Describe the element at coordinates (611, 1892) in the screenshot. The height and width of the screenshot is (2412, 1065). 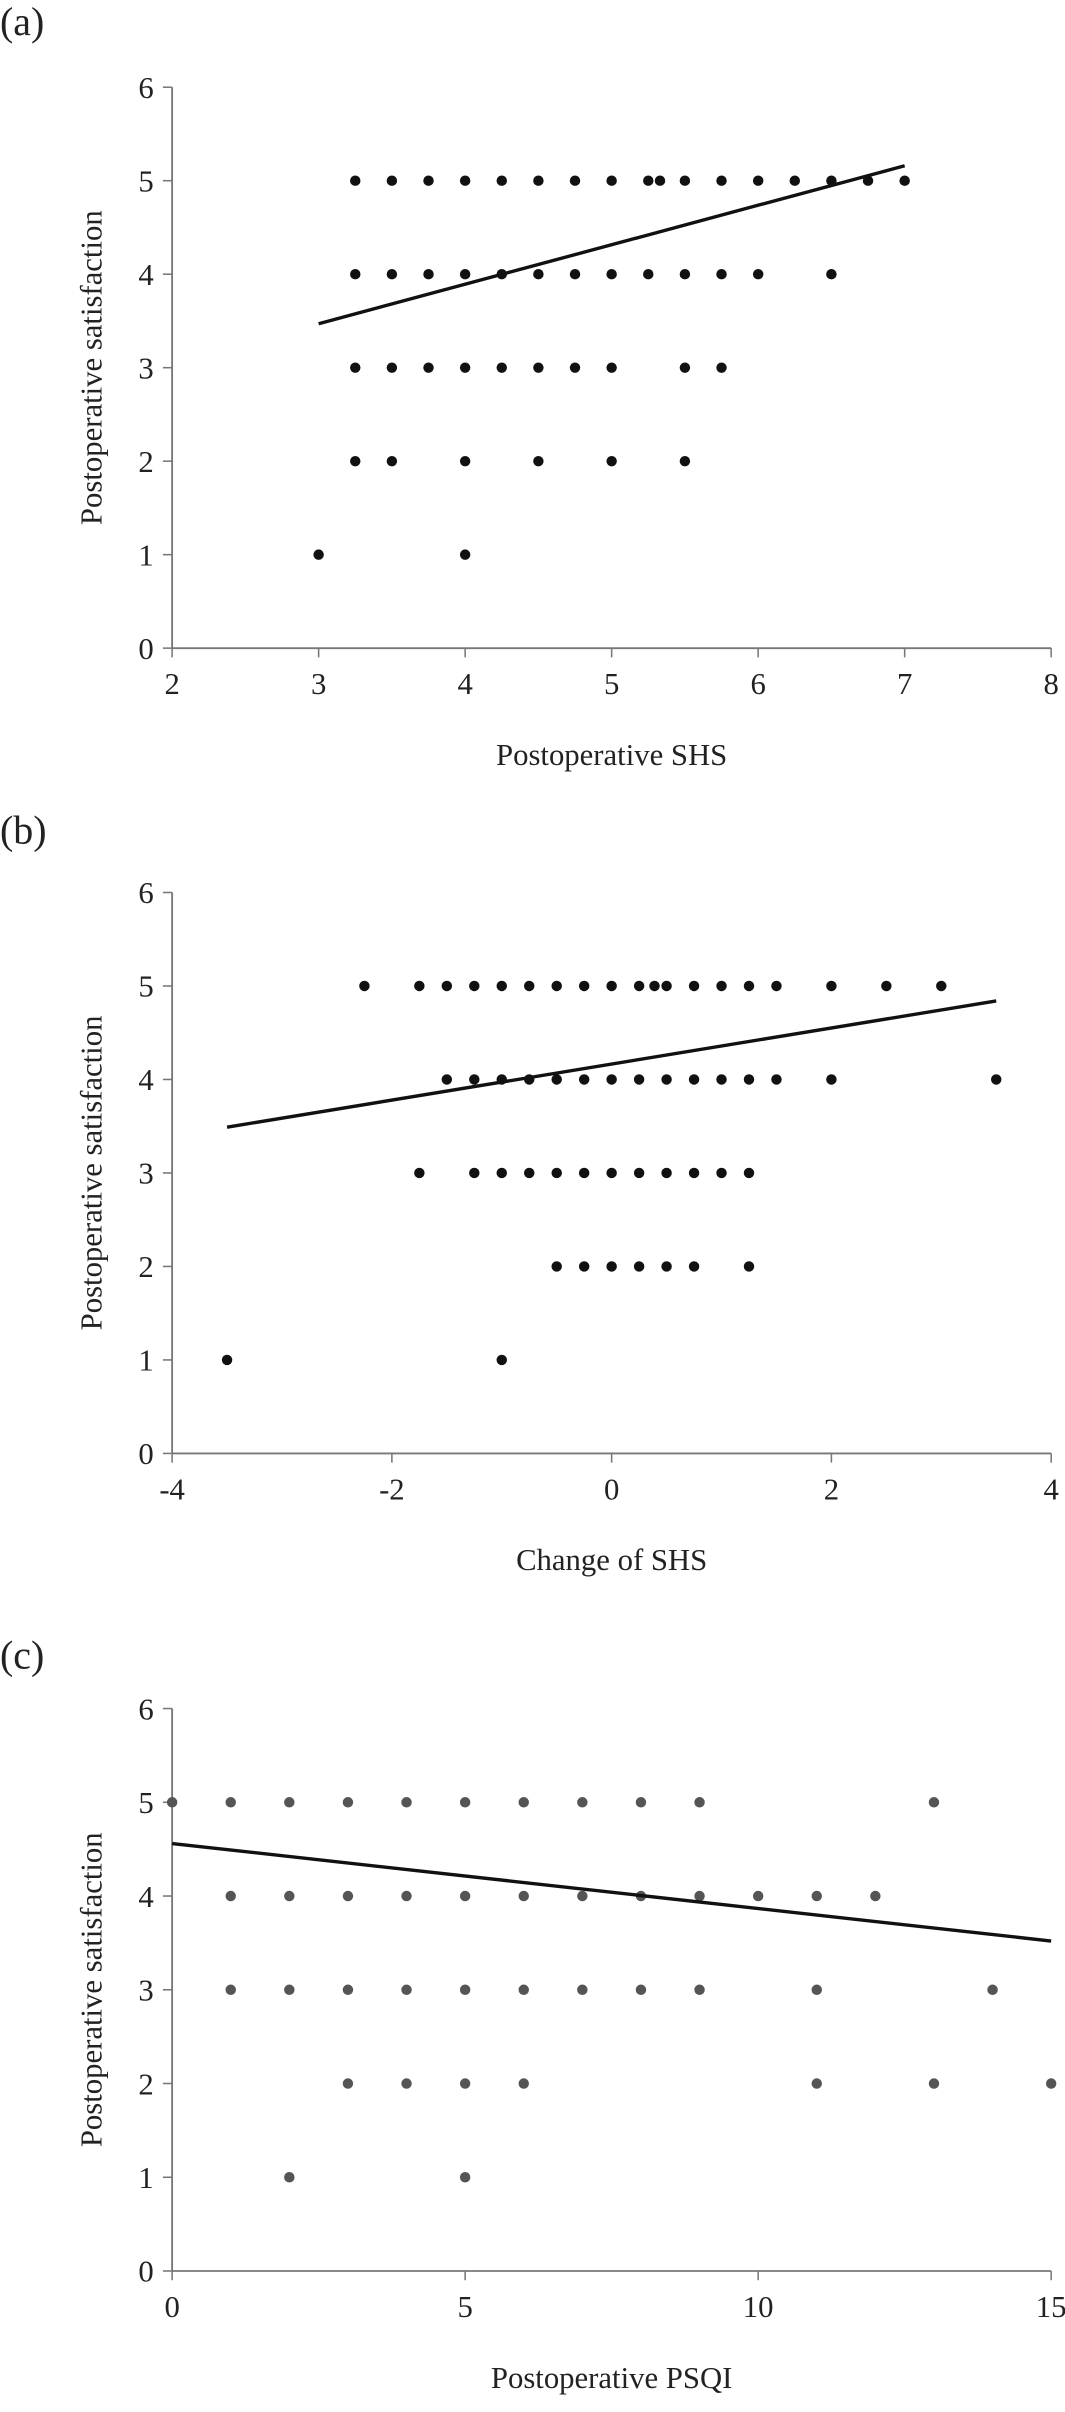
I see `trendline` at that location.